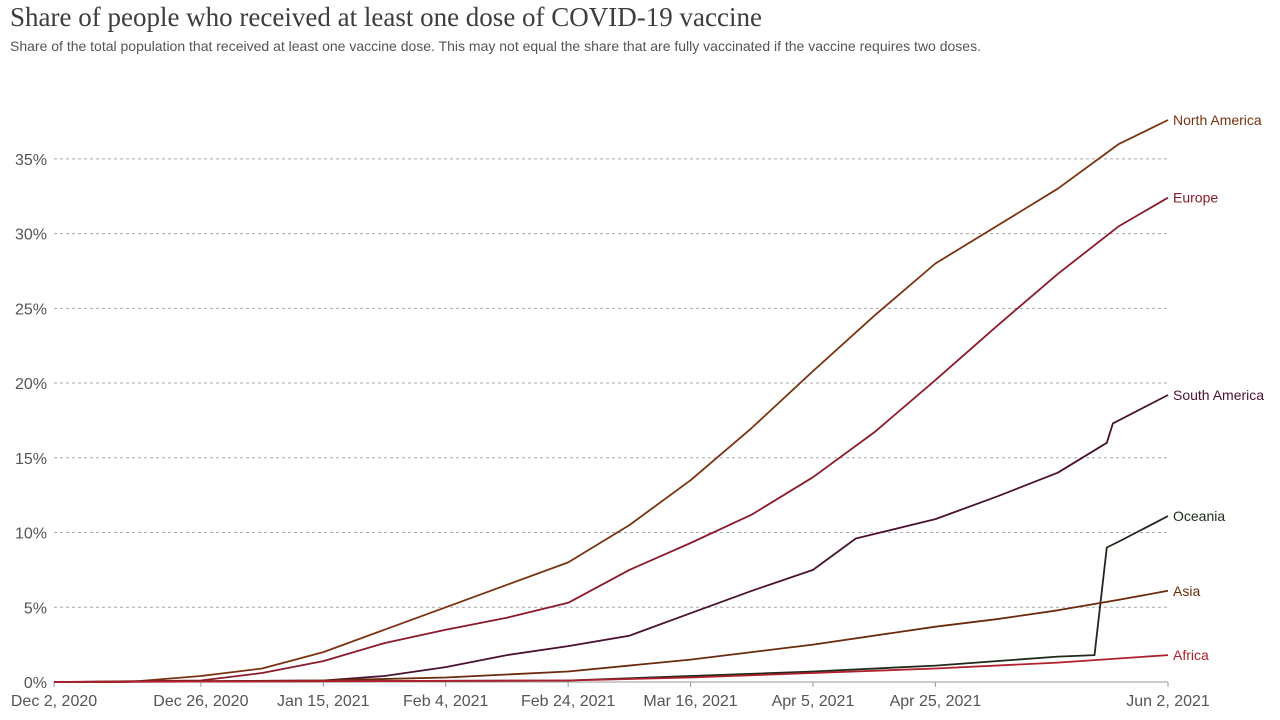  Describe the element at coordinates (611, 668) in the screenshot. I see `series-line-africa` at that location.